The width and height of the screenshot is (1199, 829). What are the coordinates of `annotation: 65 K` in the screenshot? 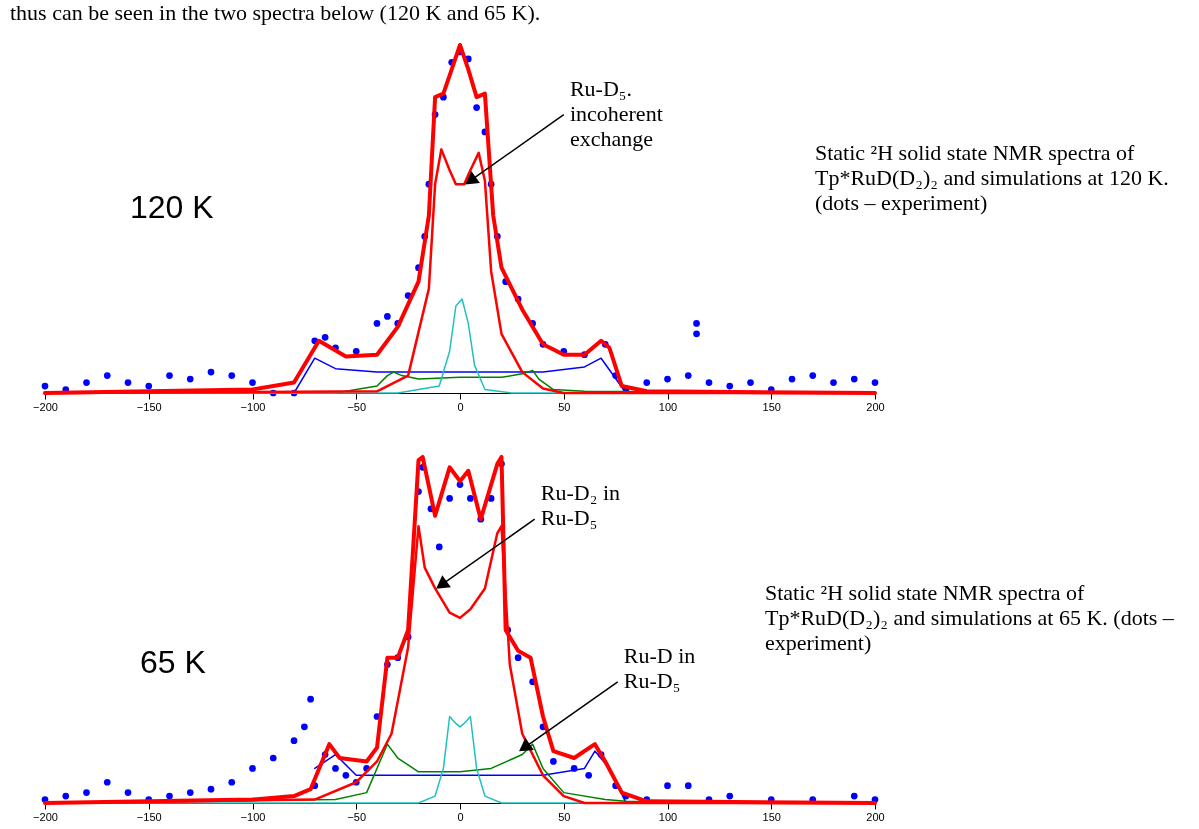 It's located at (173, 662).